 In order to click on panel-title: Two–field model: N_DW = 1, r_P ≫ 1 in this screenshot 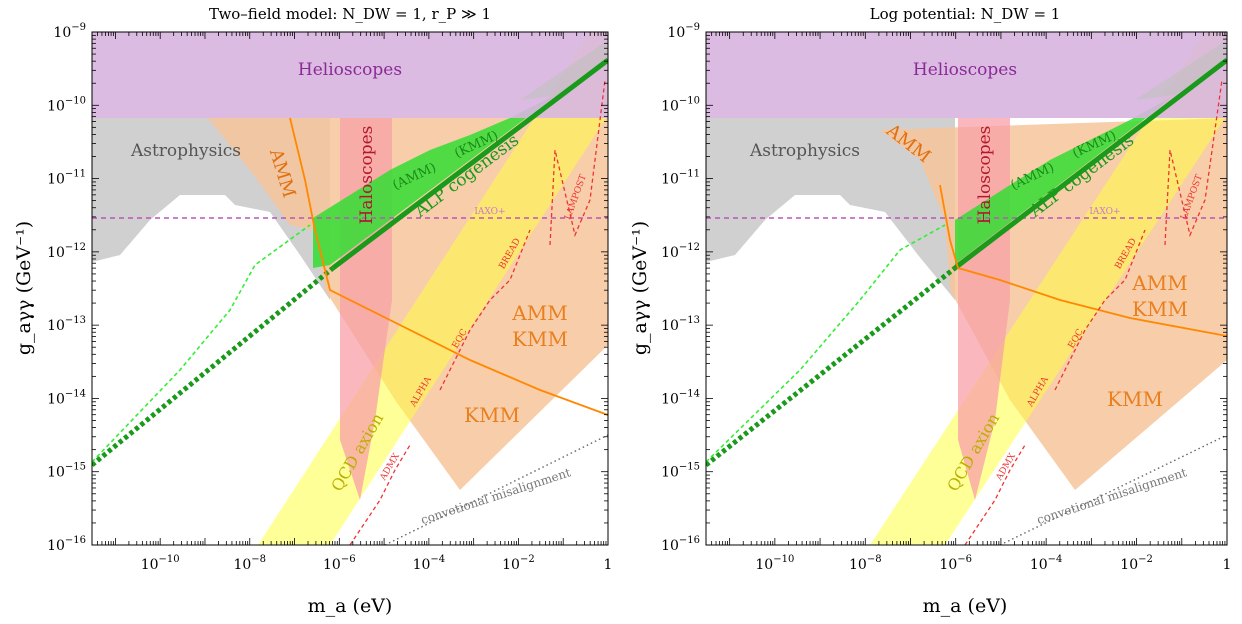, I will do `click(350, 14)`.